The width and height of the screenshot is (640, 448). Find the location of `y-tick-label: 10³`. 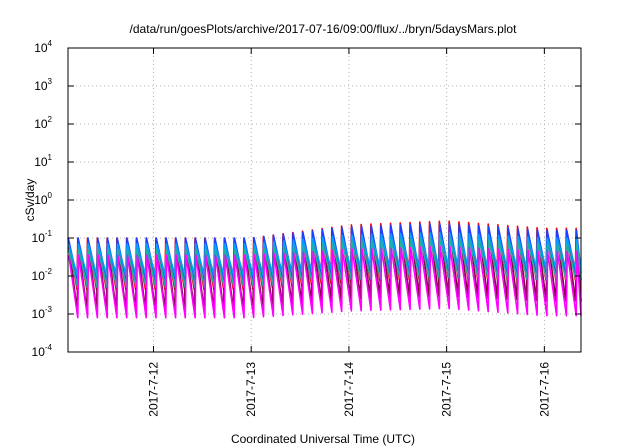

y-tick-label: 10³ is located at coordinates (43, 85).